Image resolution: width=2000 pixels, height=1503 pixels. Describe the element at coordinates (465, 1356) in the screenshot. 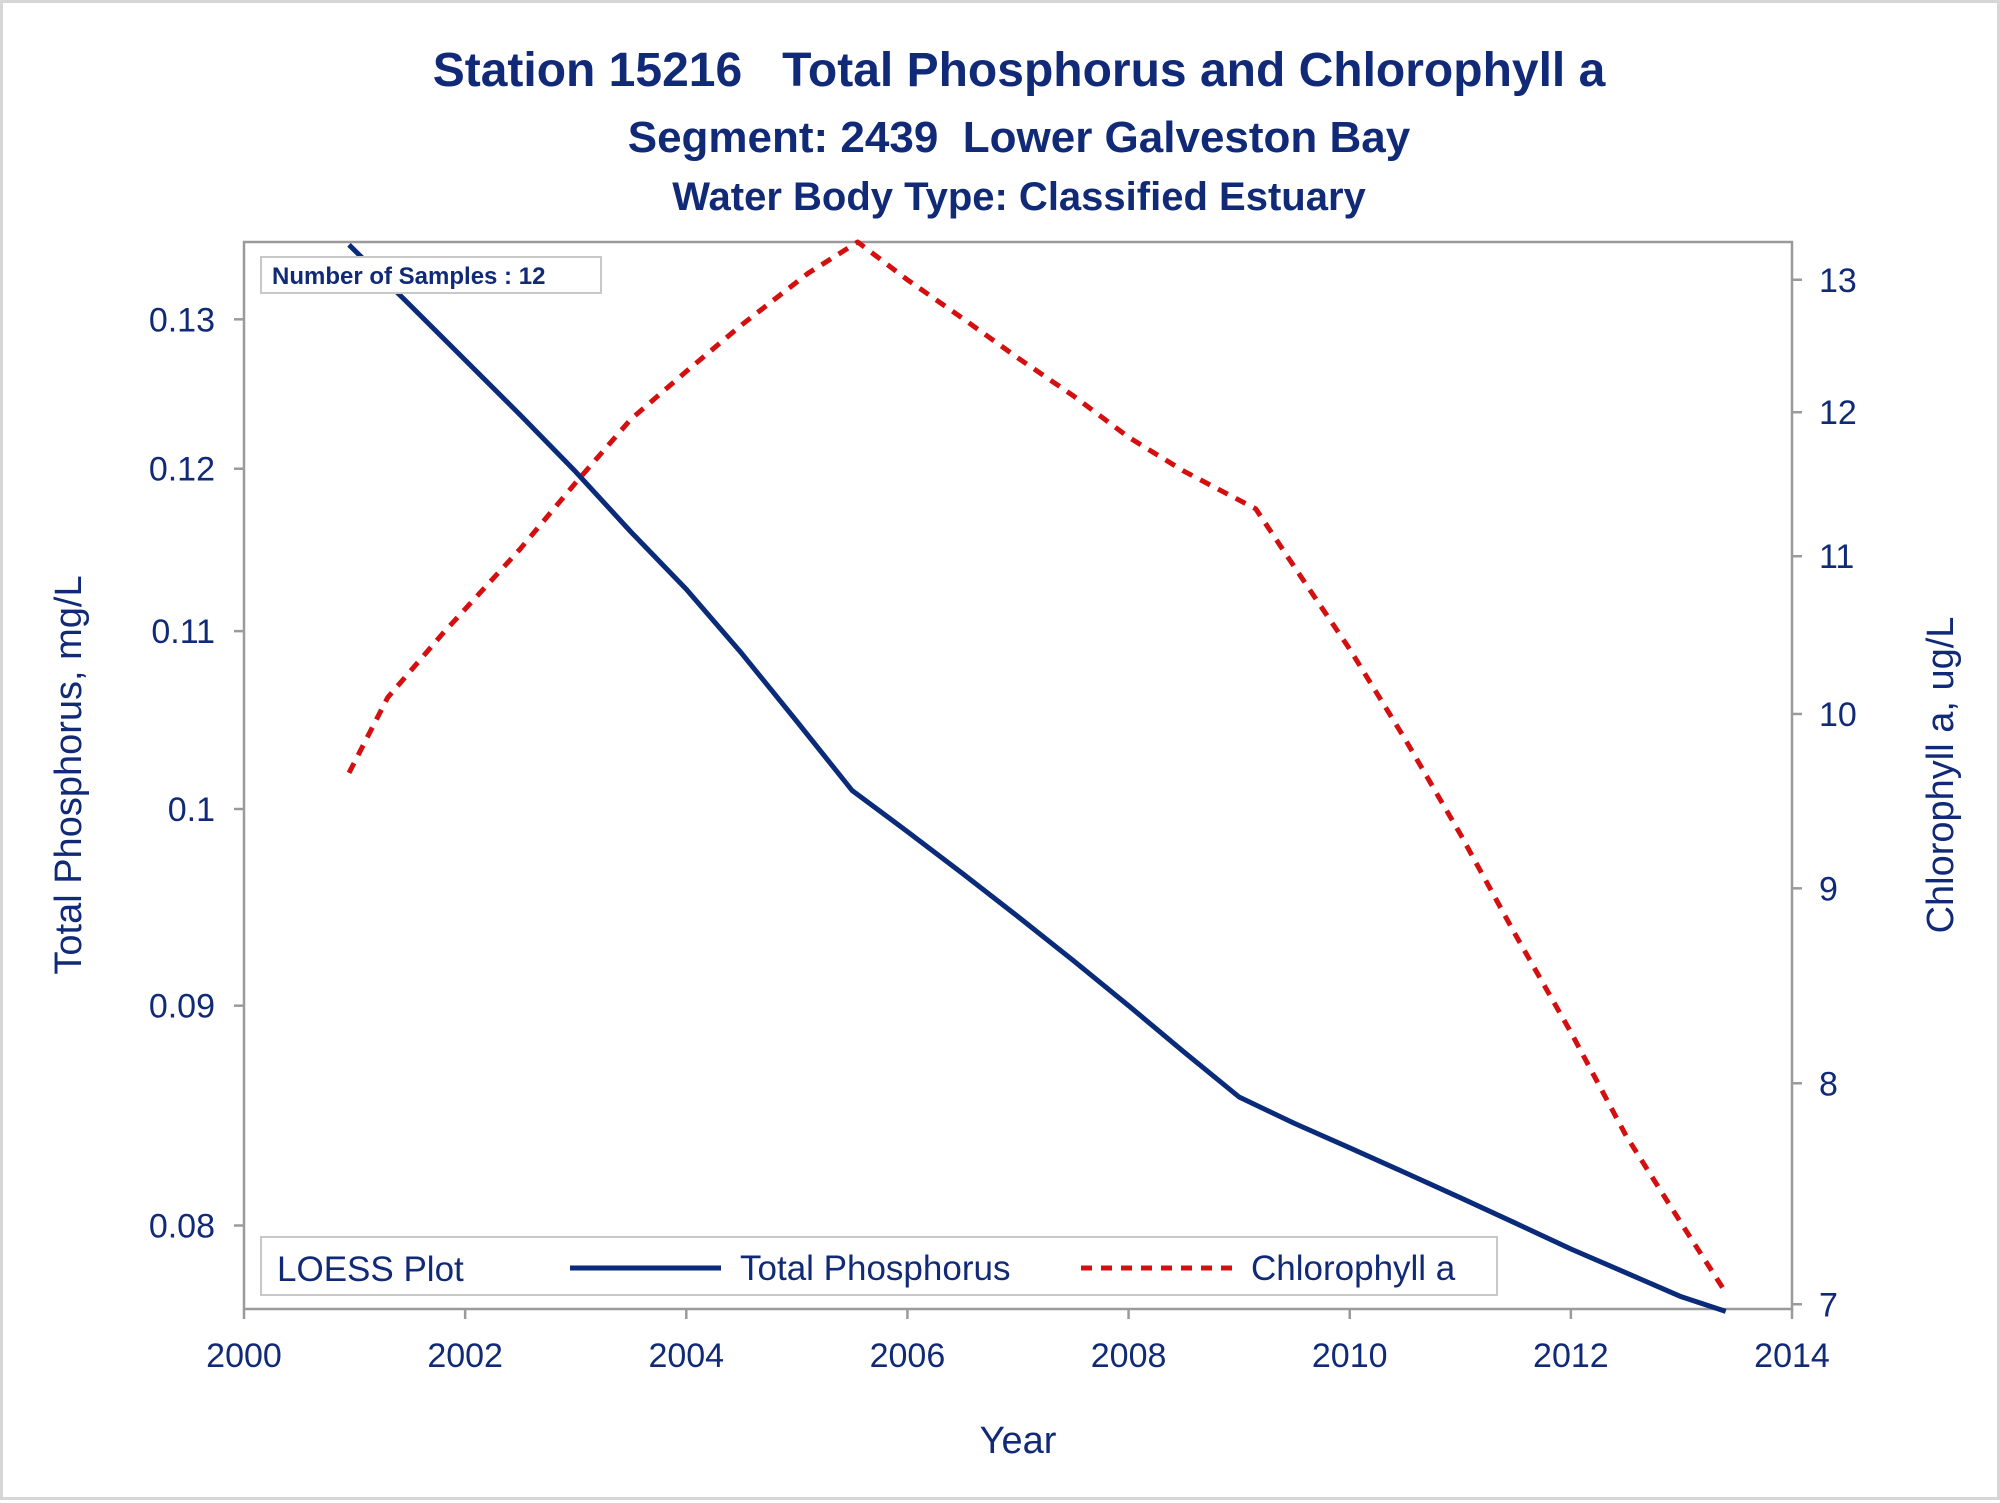

I see `x-tick-label: 2002` at that location.